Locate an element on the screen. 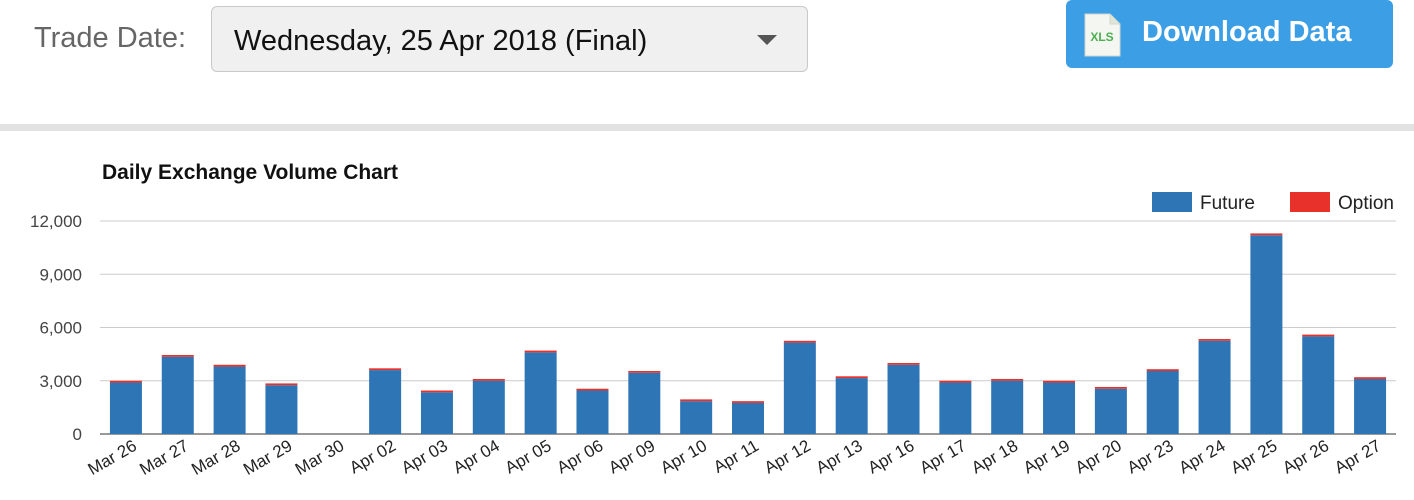 This screenshot has width=1414, height=500. y-tick-label: 3,000 is located at coordinates (60, 381).